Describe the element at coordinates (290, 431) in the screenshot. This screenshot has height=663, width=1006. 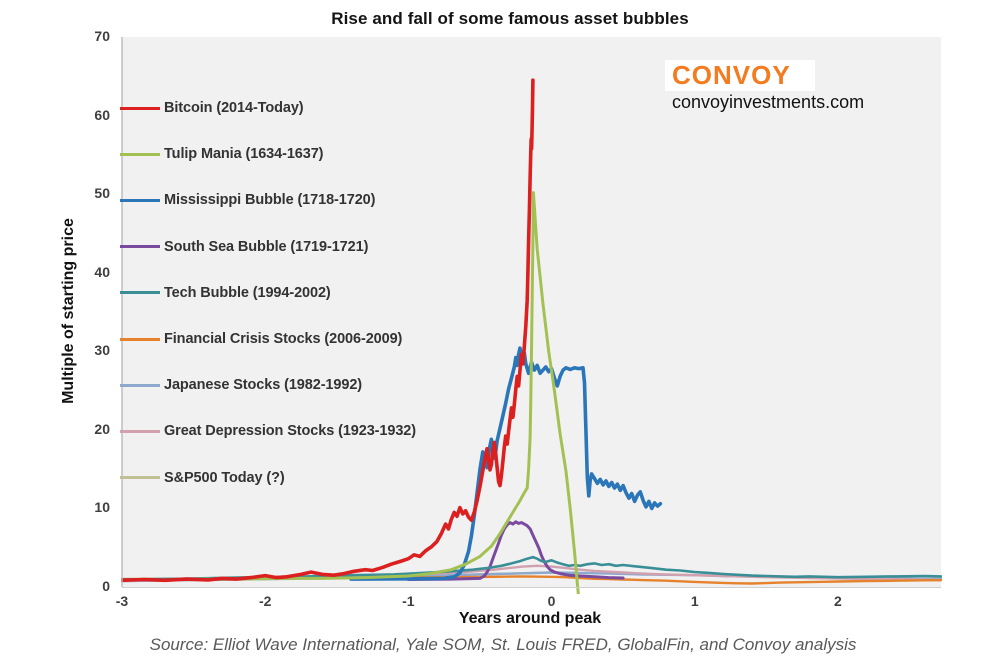
I see `legend-label-great-depression-stocks: Great Depression Stocks (1923-1932)` at that location.